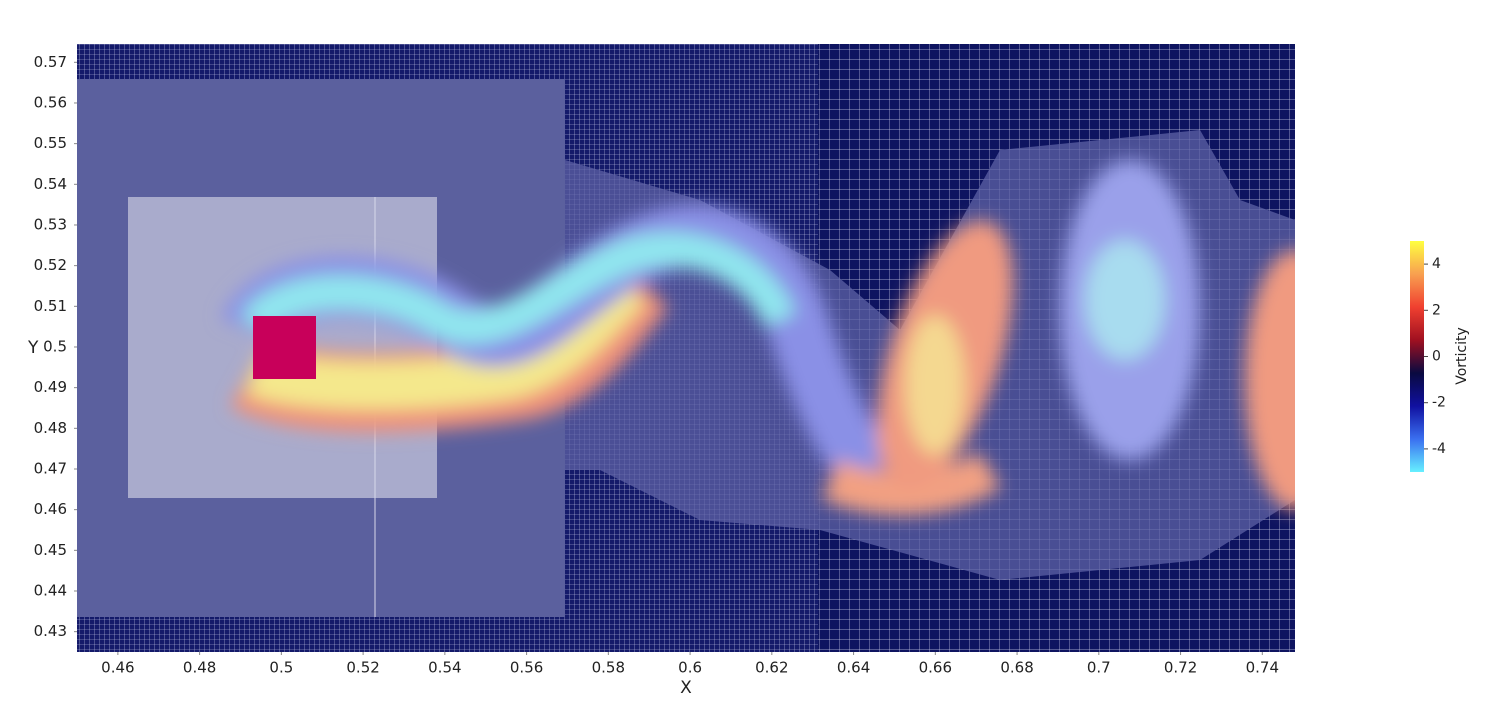  I want to click on colorbar-tick-label: 0, so click(1436, 357).